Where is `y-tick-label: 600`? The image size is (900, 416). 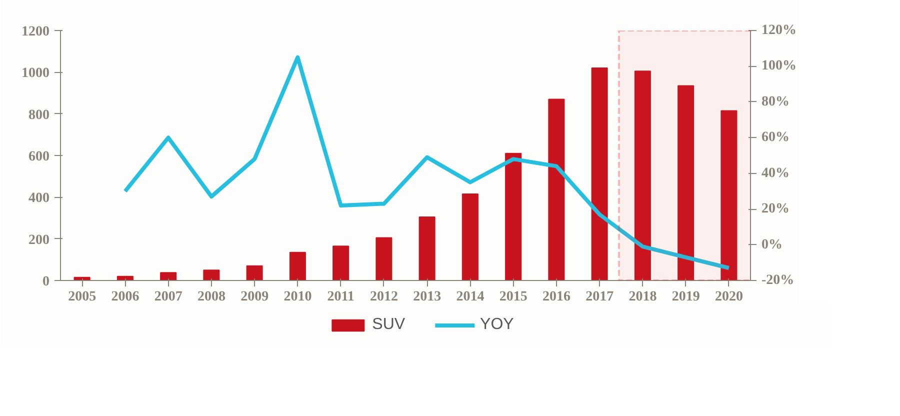 y-tick-label: 600 is located at coordinates (39, 157).